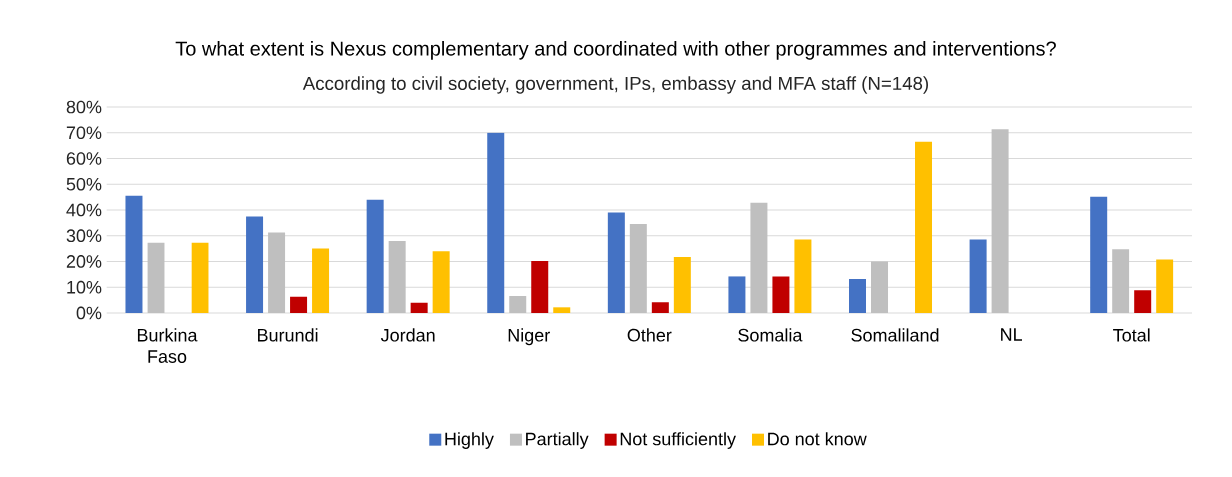  What do you see at coordinates (407, 335) in the screenshot?
I see `x-tick-label: Jordan` at bounding box center [407, 335].